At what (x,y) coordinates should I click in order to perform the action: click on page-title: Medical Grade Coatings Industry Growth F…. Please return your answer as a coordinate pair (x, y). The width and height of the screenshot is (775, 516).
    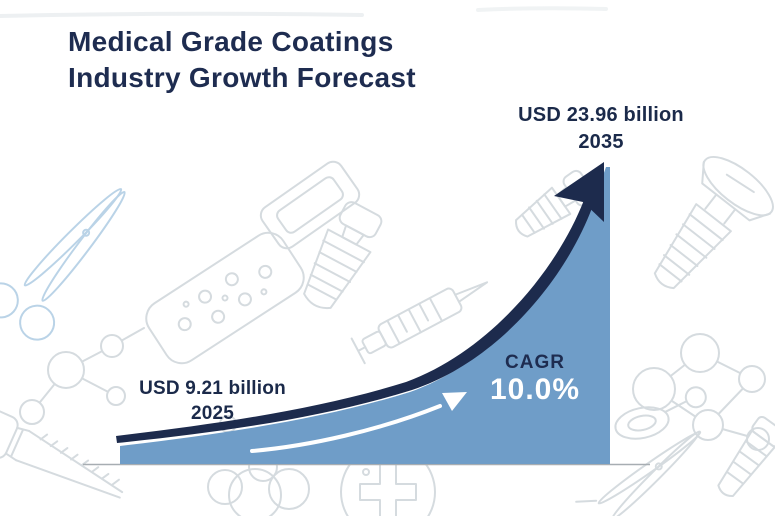
    Looking at the image, I should click on (288, 60).